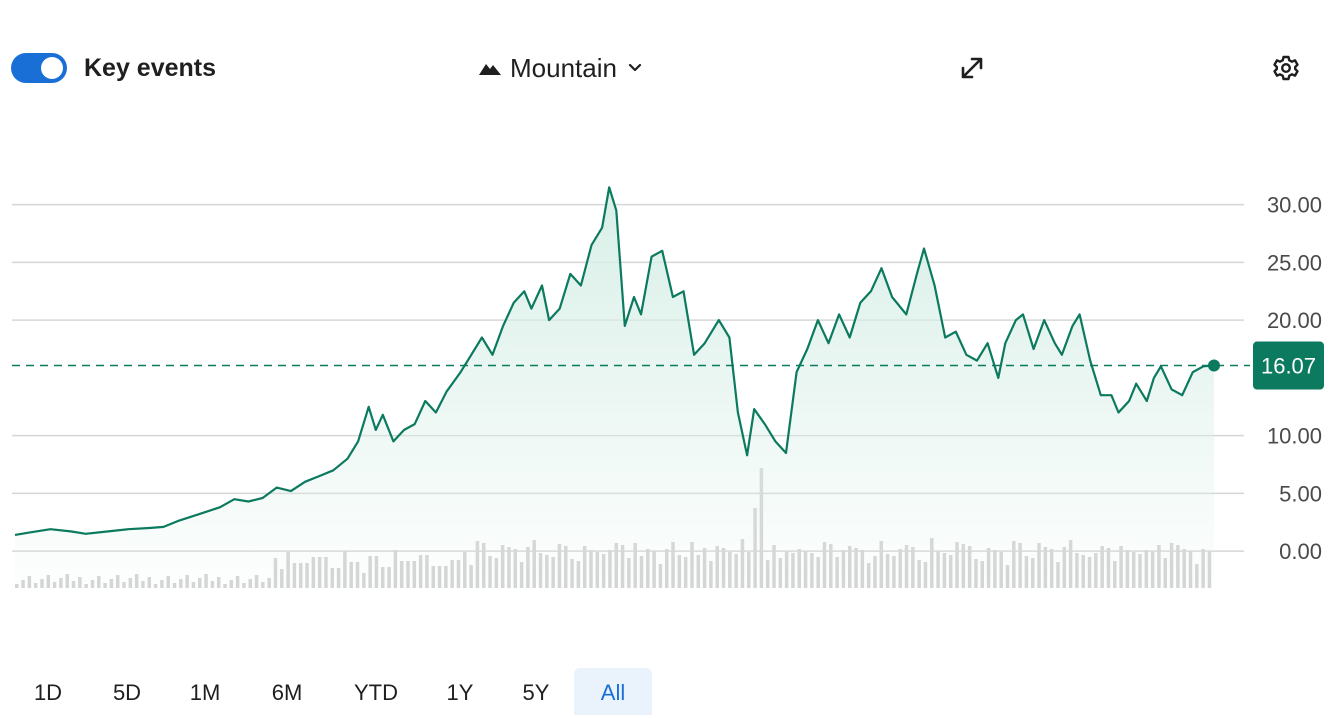 The width and height of the screenshot is (1339, 718). What do you see at coordinates (536, 692) in the screenshot?
I see `range-5y: 5Y` at bounding box center [536, 692].